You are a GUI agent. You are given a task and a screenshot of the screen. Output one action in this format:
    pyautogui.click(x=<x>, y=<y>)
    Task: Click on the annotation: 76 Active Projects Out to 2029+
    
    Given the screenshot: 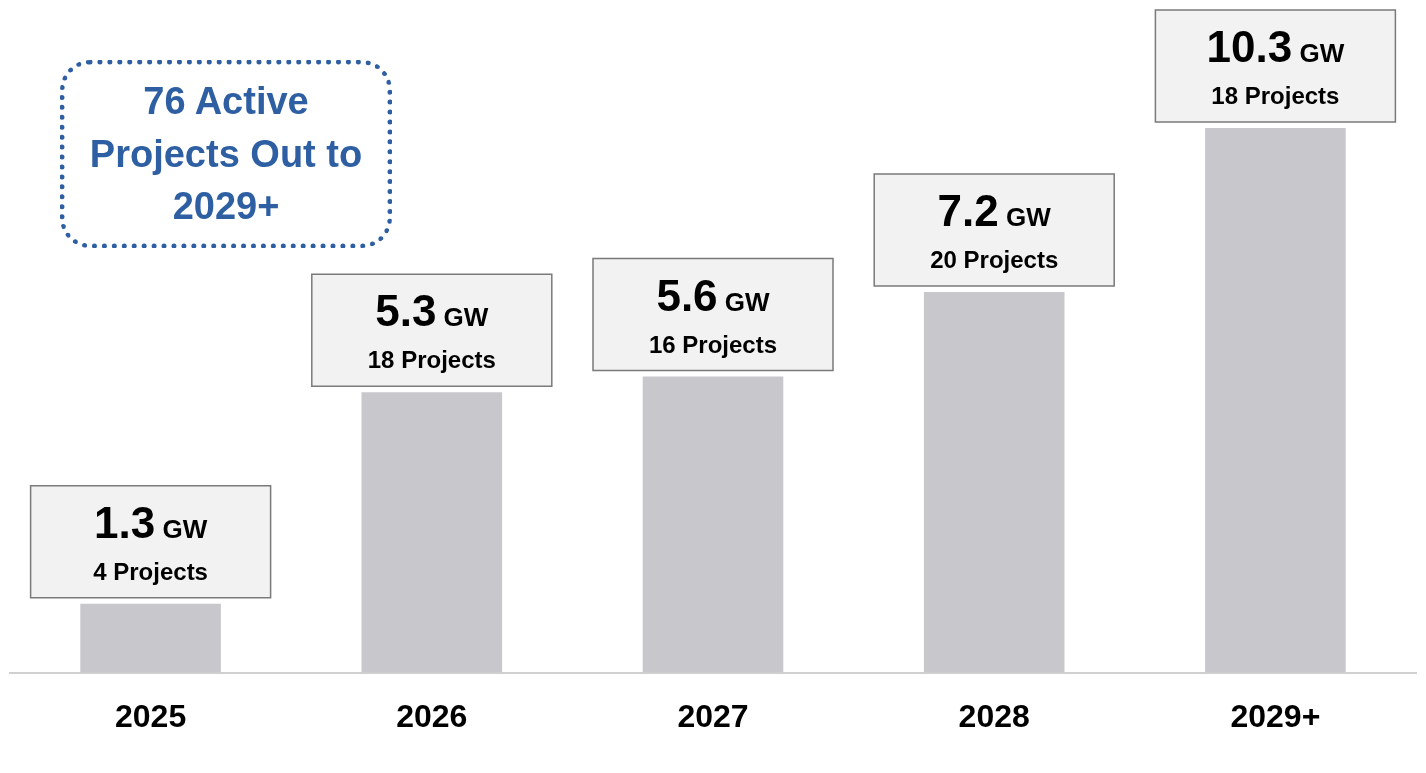 What is the action you would take?
    pyautogui.click(x=226, y=154)
    